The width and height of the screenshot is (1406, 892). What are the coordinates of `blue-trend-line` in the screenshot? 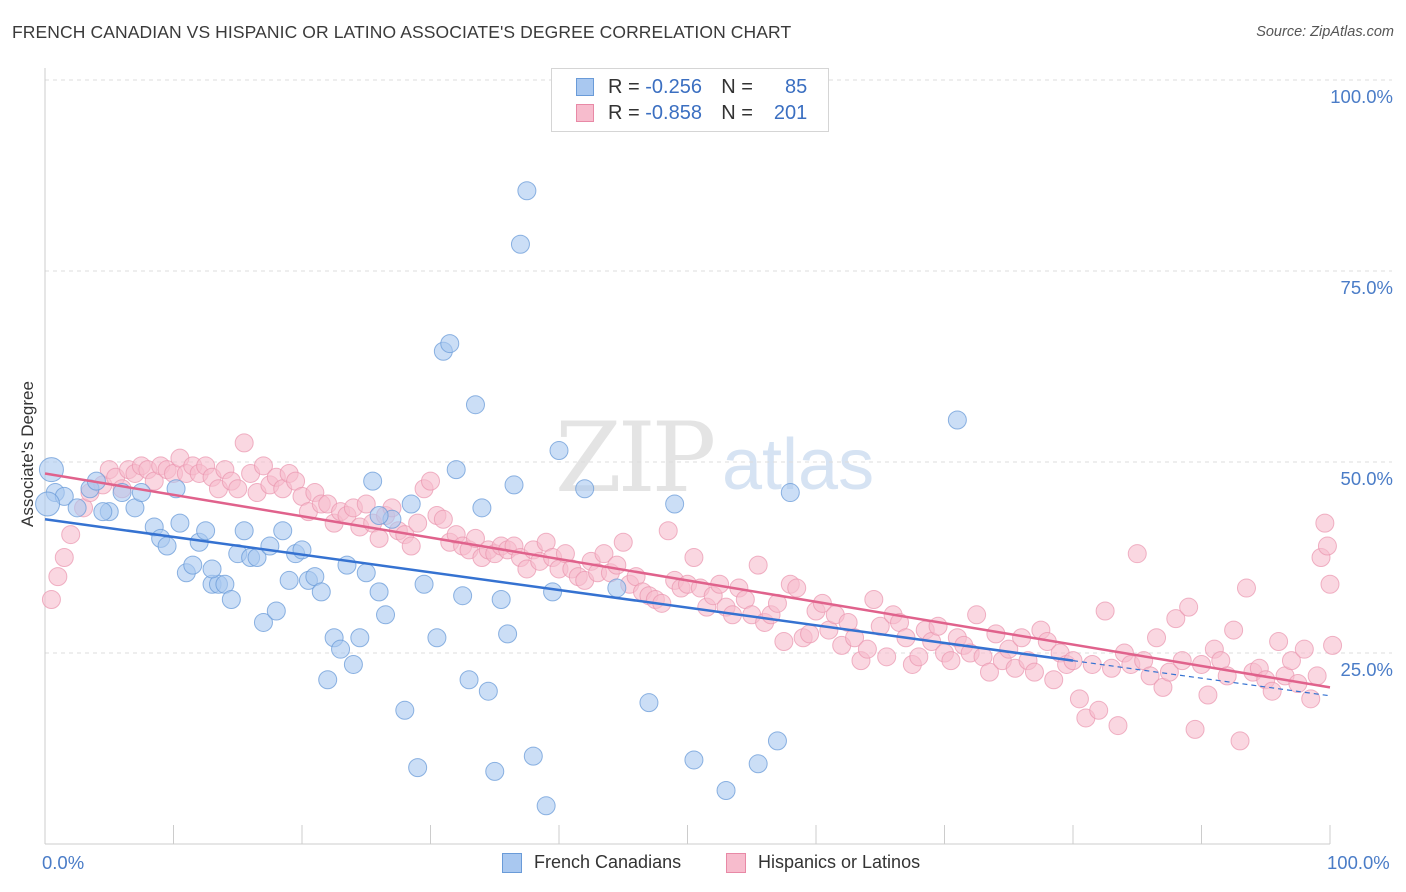 It's located at (559, 590).